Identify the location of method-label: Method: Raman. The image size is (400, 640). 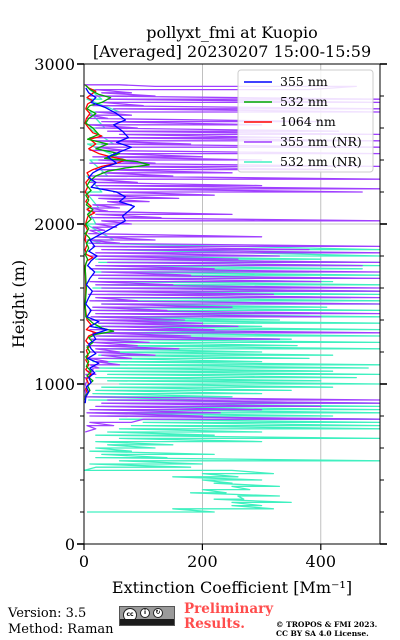
(61, 629).